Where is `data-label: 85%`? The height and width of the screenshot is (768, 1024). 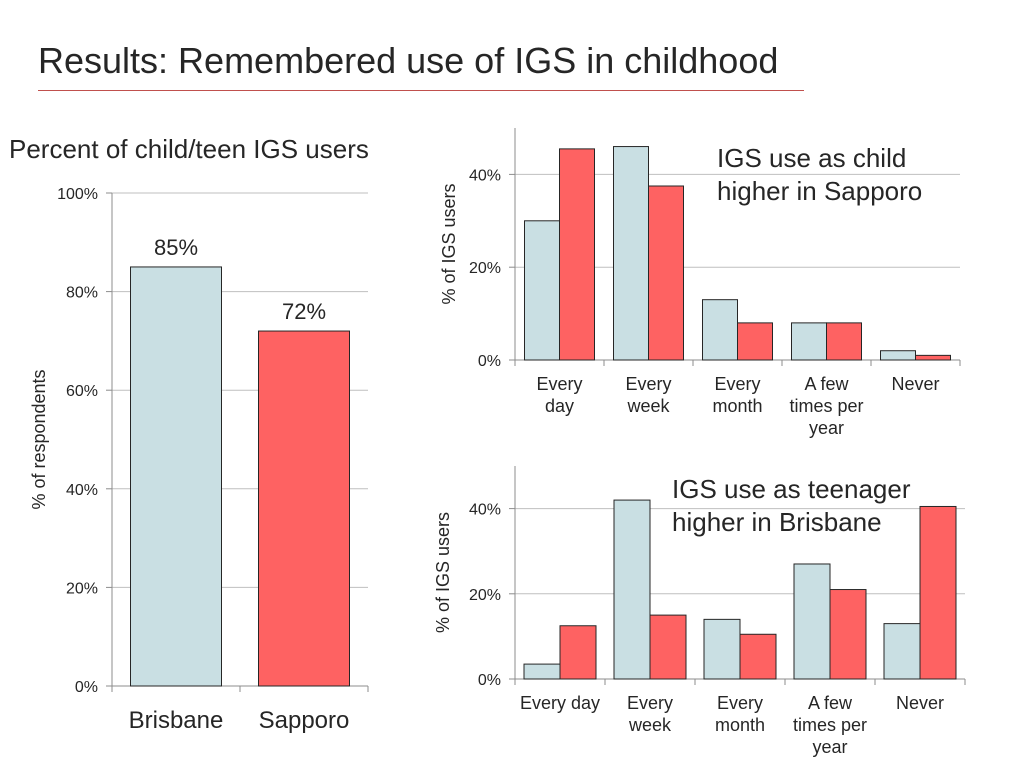
data-label: 85% is located at coordinates (176, 247).